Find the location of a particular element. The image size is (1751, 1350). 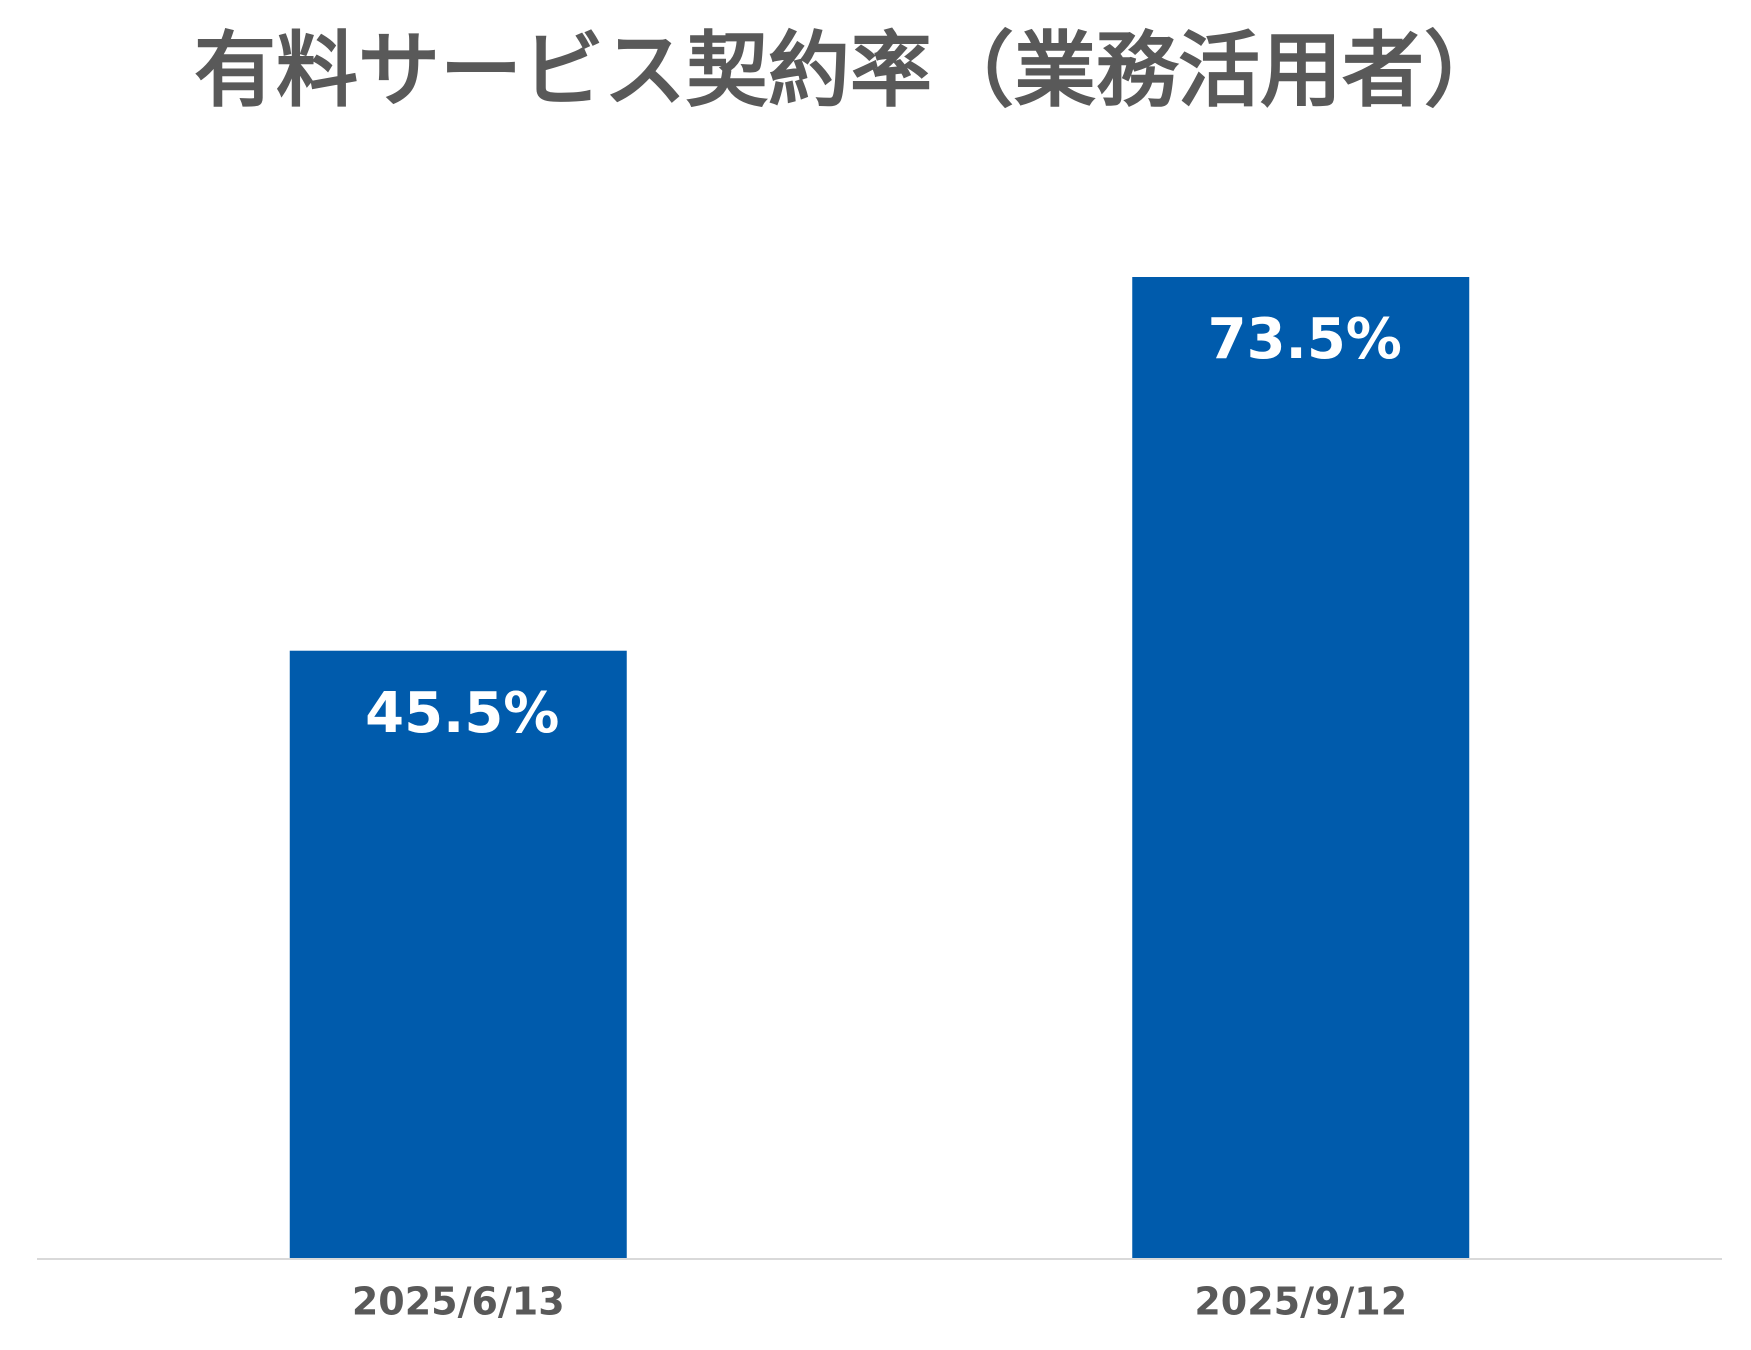

value-label: 73.5% is located at coordinates (1305, 339).